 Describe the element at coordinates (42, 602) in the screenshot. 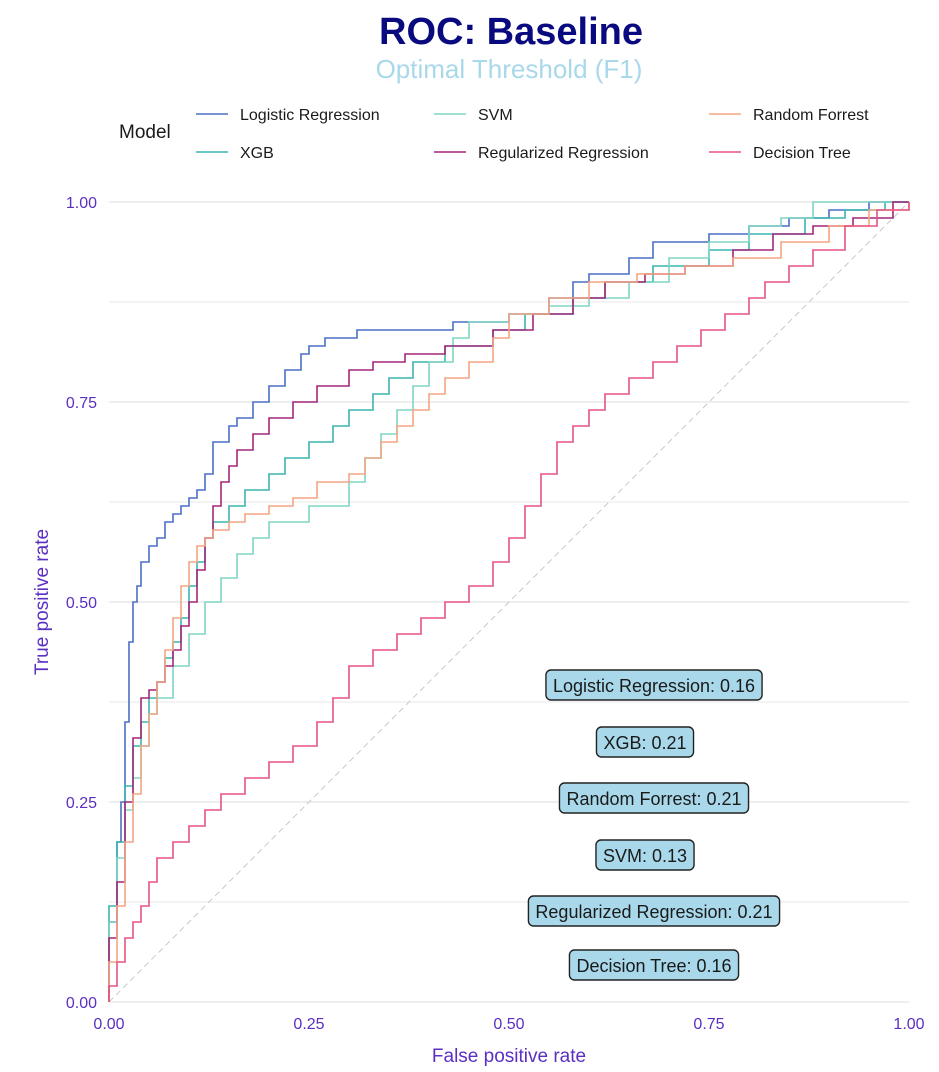

I see `y-axis-label: True positive rate` at that location.